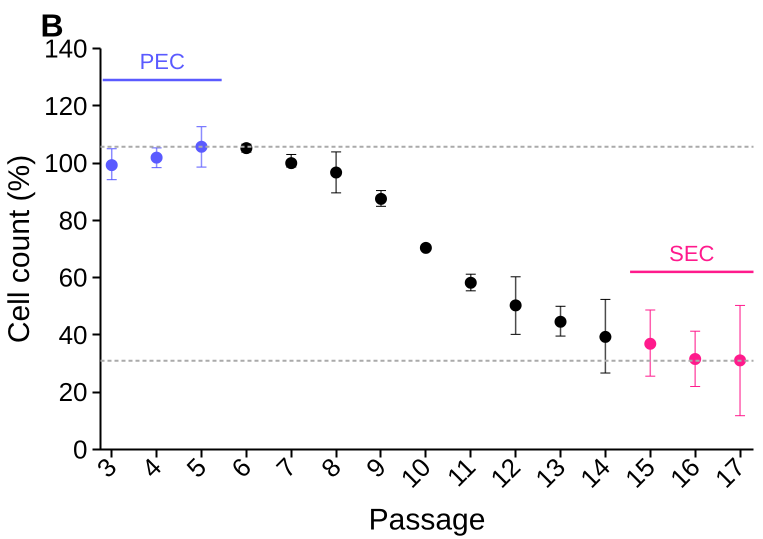  Describe the element at coordinates (692, 253) in the screenshot. I see `series-label: SEC` at that location.